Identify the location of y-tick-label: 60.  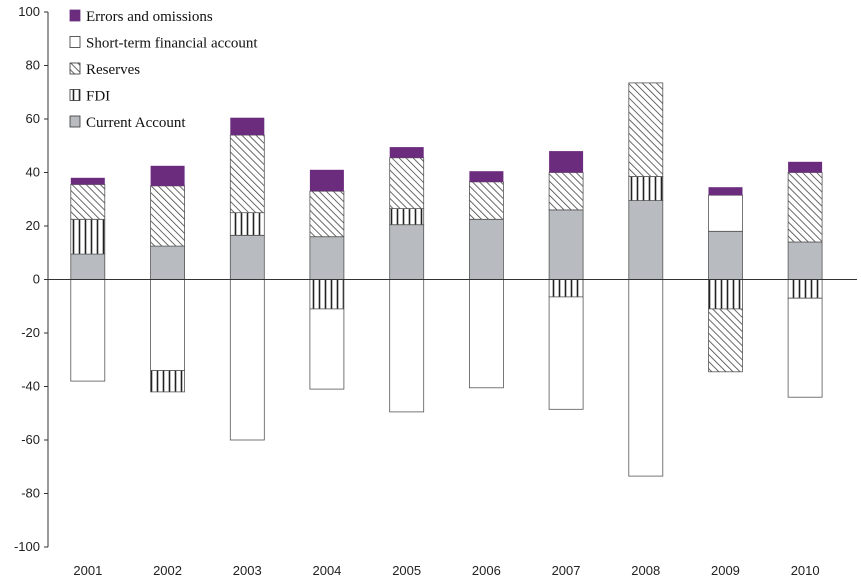
(33, 118).